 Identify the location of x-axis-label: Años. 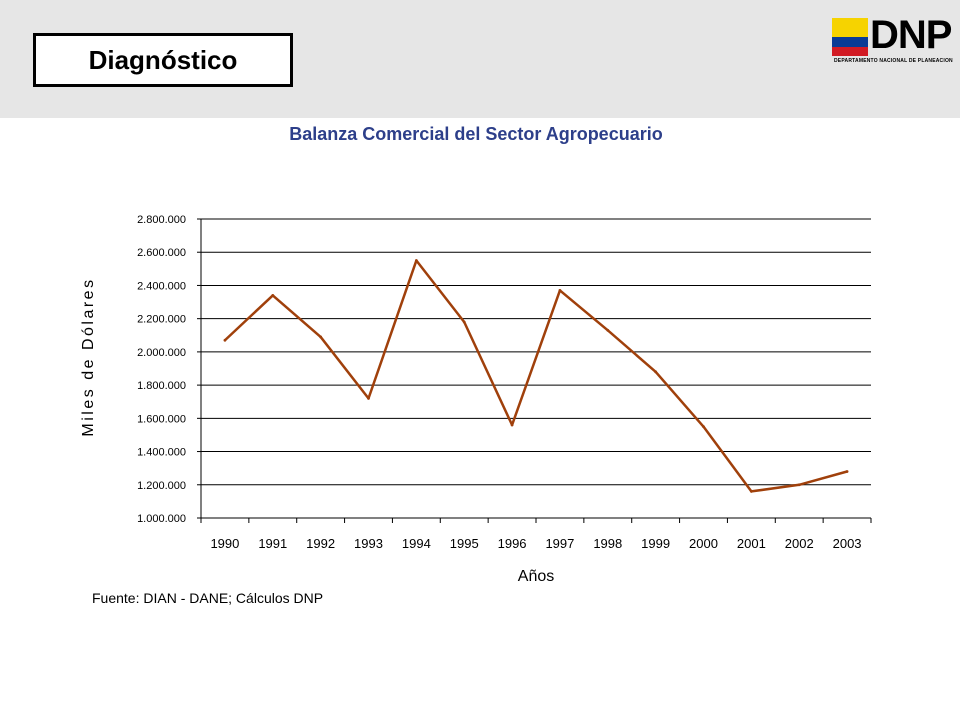
(536, 576).